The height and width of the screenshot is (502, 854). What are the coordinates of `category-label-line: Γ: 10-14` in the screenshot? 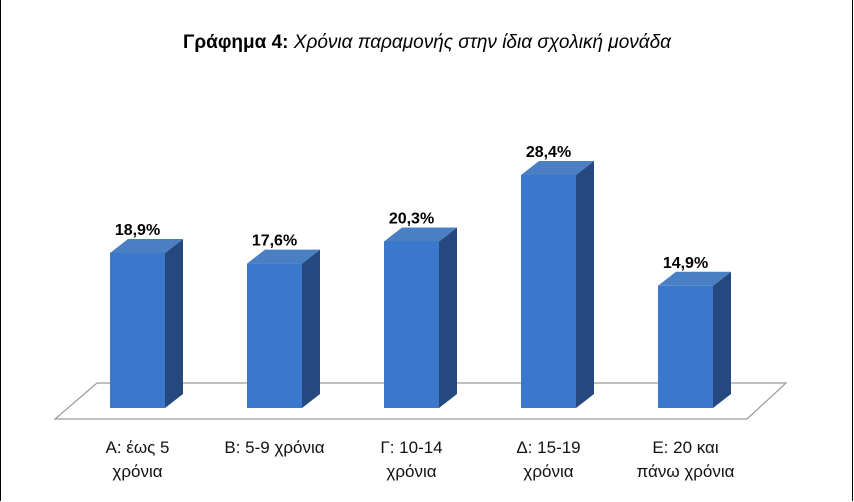 It's located at (411, 447).